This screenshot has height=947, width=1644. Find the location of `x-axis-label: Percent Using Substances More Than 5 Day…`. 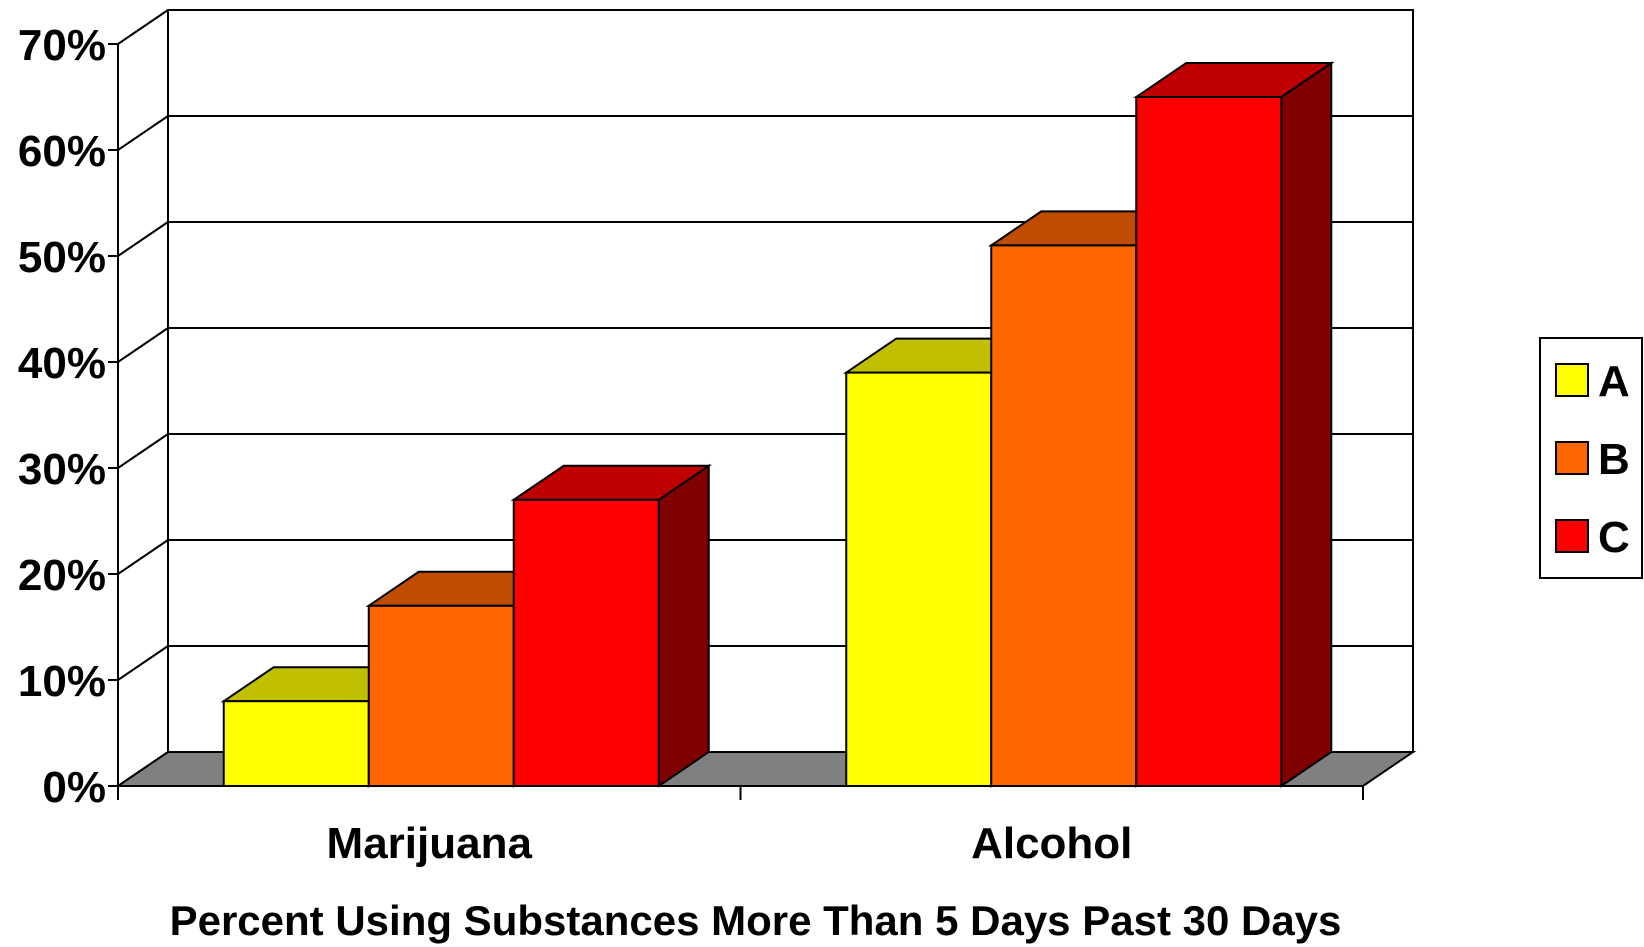

x-axis-label: Percent Using Substances More Than 5 Day… is located at coordinates (756, 920).